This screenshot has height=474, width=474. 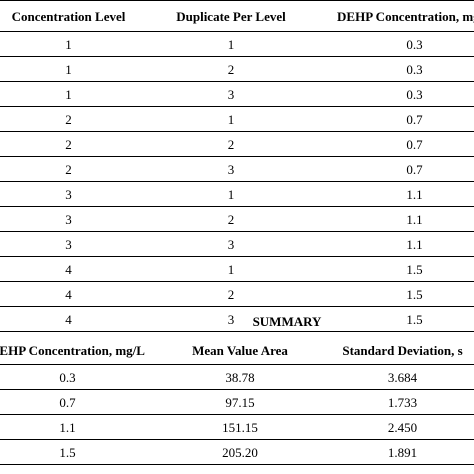 I want to click on table-row: 1.5 205.20 1.891, so click(x=237, y=452).